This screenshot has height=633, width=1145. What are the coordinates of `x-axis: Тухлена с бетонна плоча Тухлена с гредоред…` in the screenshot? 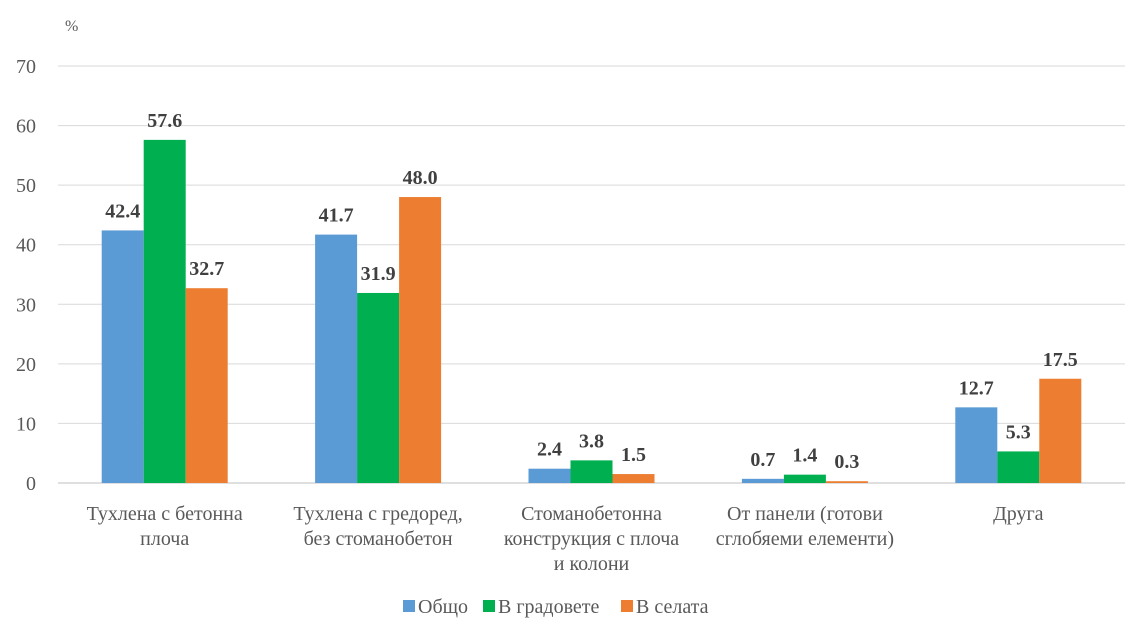 It's located at (565, 539).